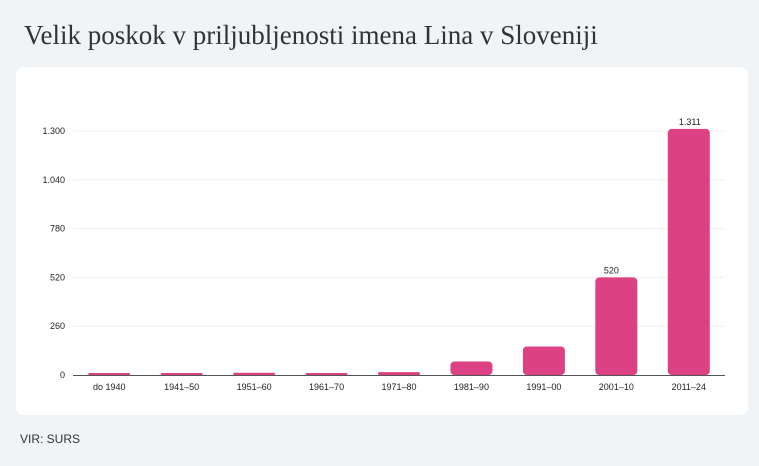  Describe the element at coordinates (611, 270) in the screenshot. I see `data-label: 520` at that location.